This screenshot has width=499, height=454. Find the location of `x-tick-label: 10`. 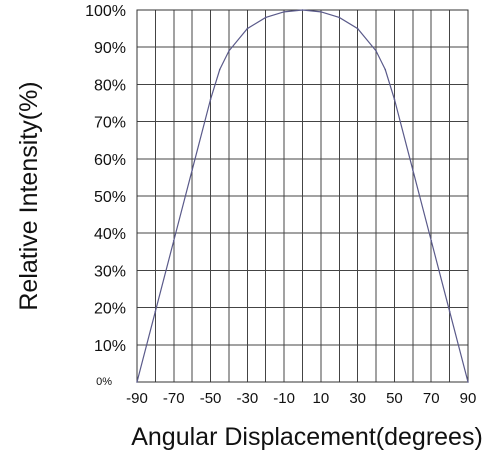

x-tick-label: 10 is located at coordinates (321, 398).